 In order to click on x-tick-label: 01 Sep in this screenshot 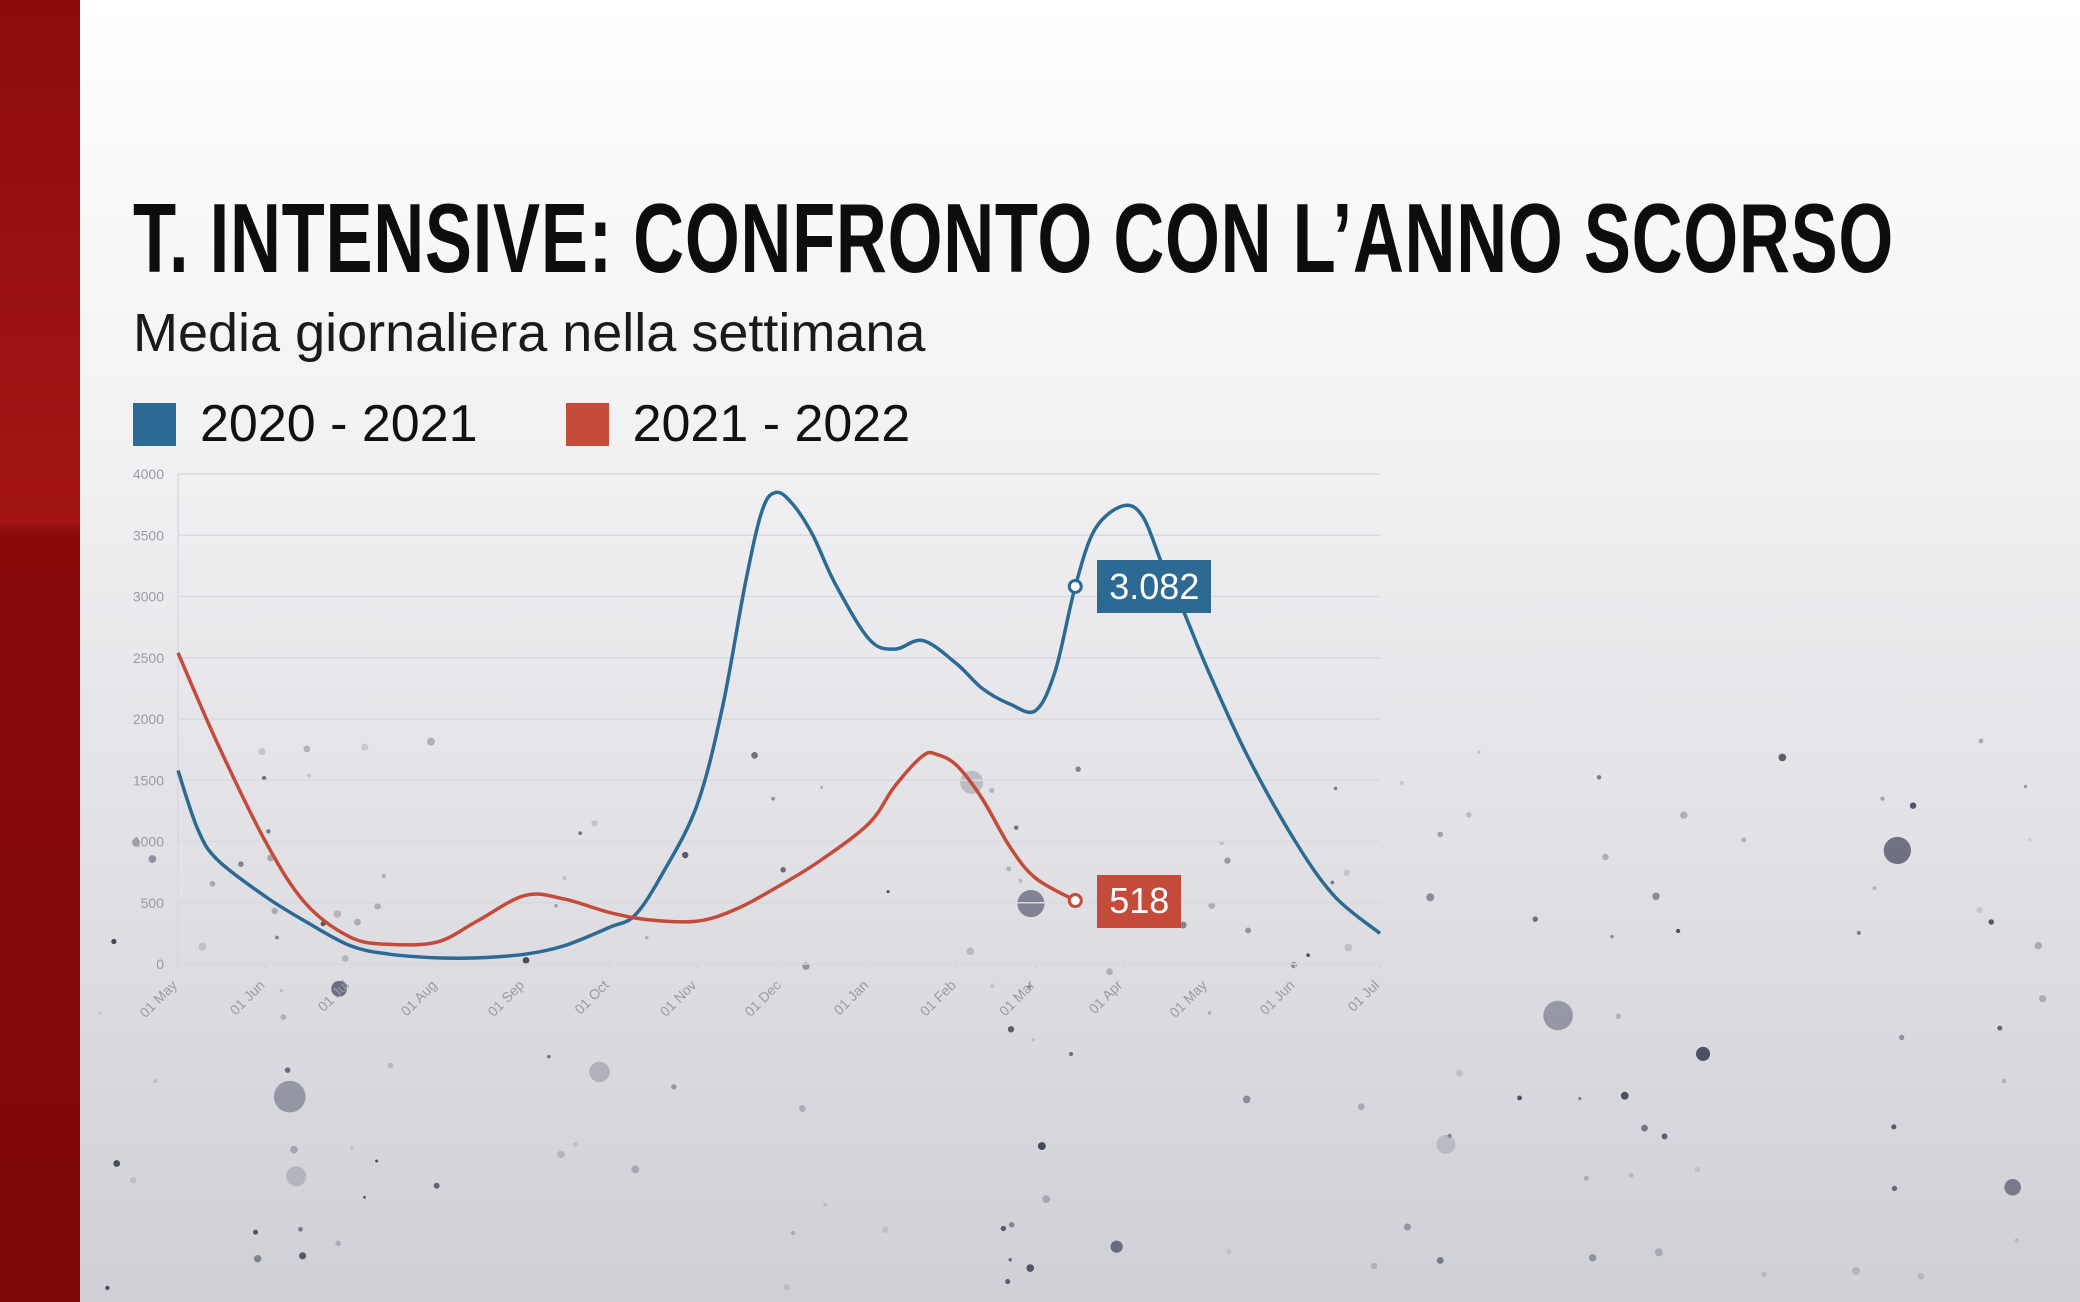, I will do `click(505, 998)`.